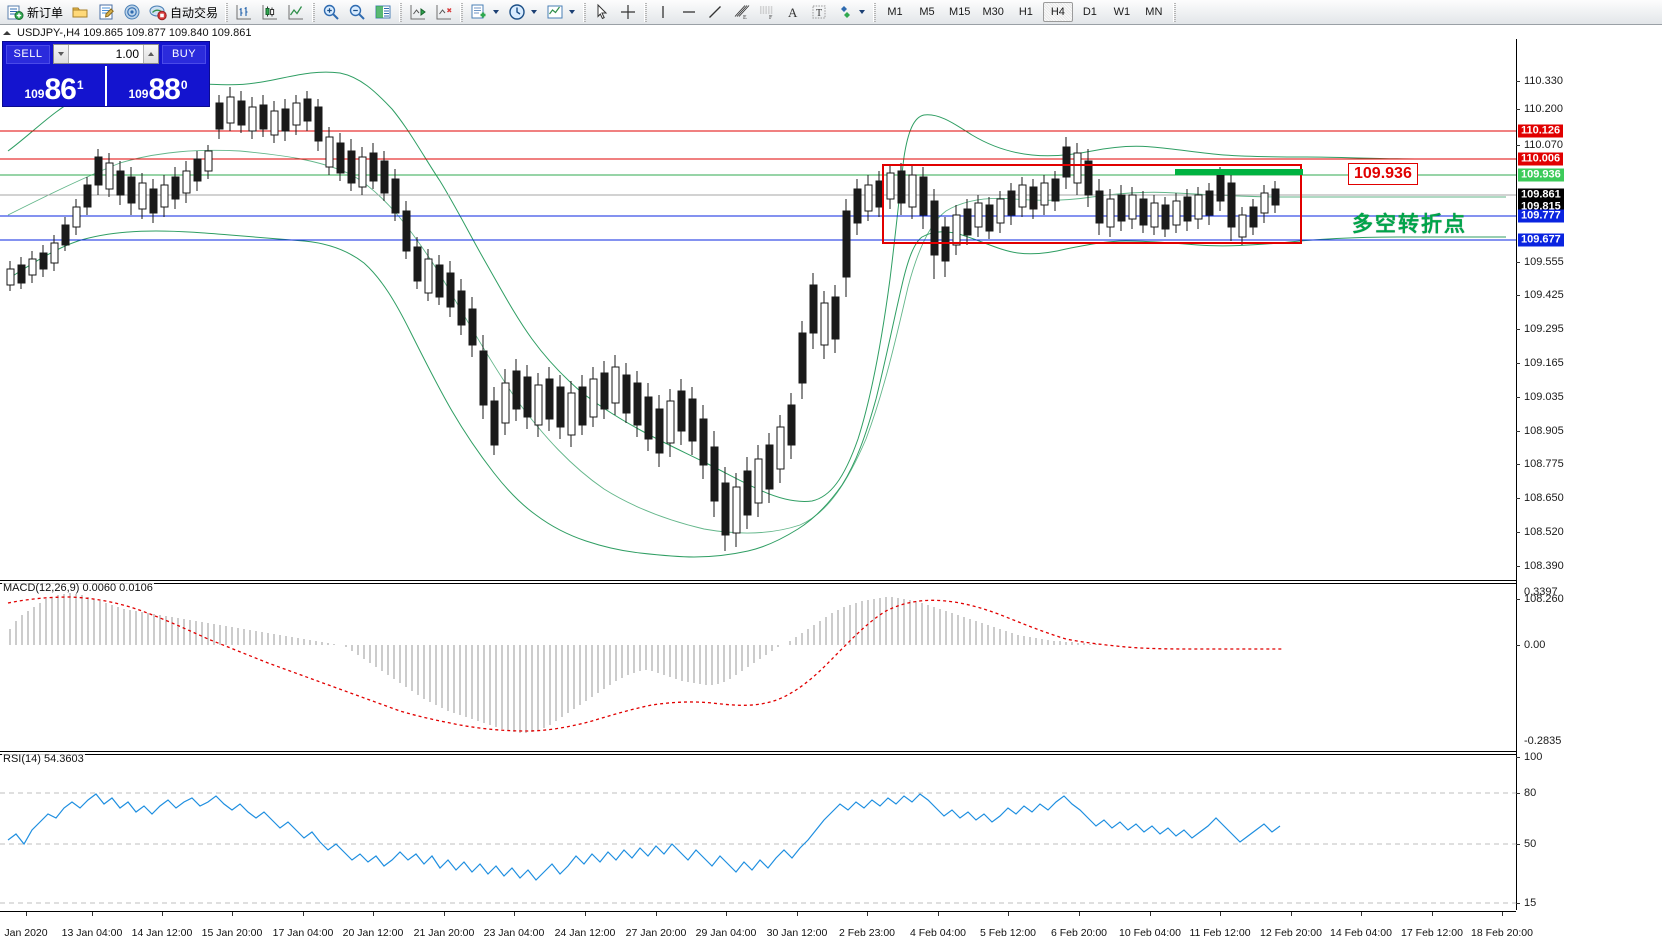 The width and height of the screenshot is (1662, 949). What do you see at coordinates (1544, 464) in the screenshot?
I see `price-label-108775: 108.775` at bounding box center [1544, 464].